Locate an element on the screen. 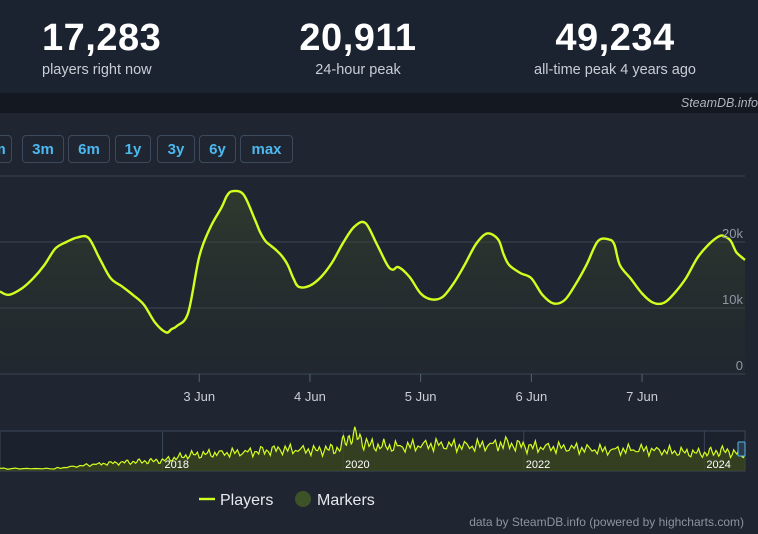 This screenshot has width=758, height=534. range-button-6m: 6m is located at coordinates (89, 149).